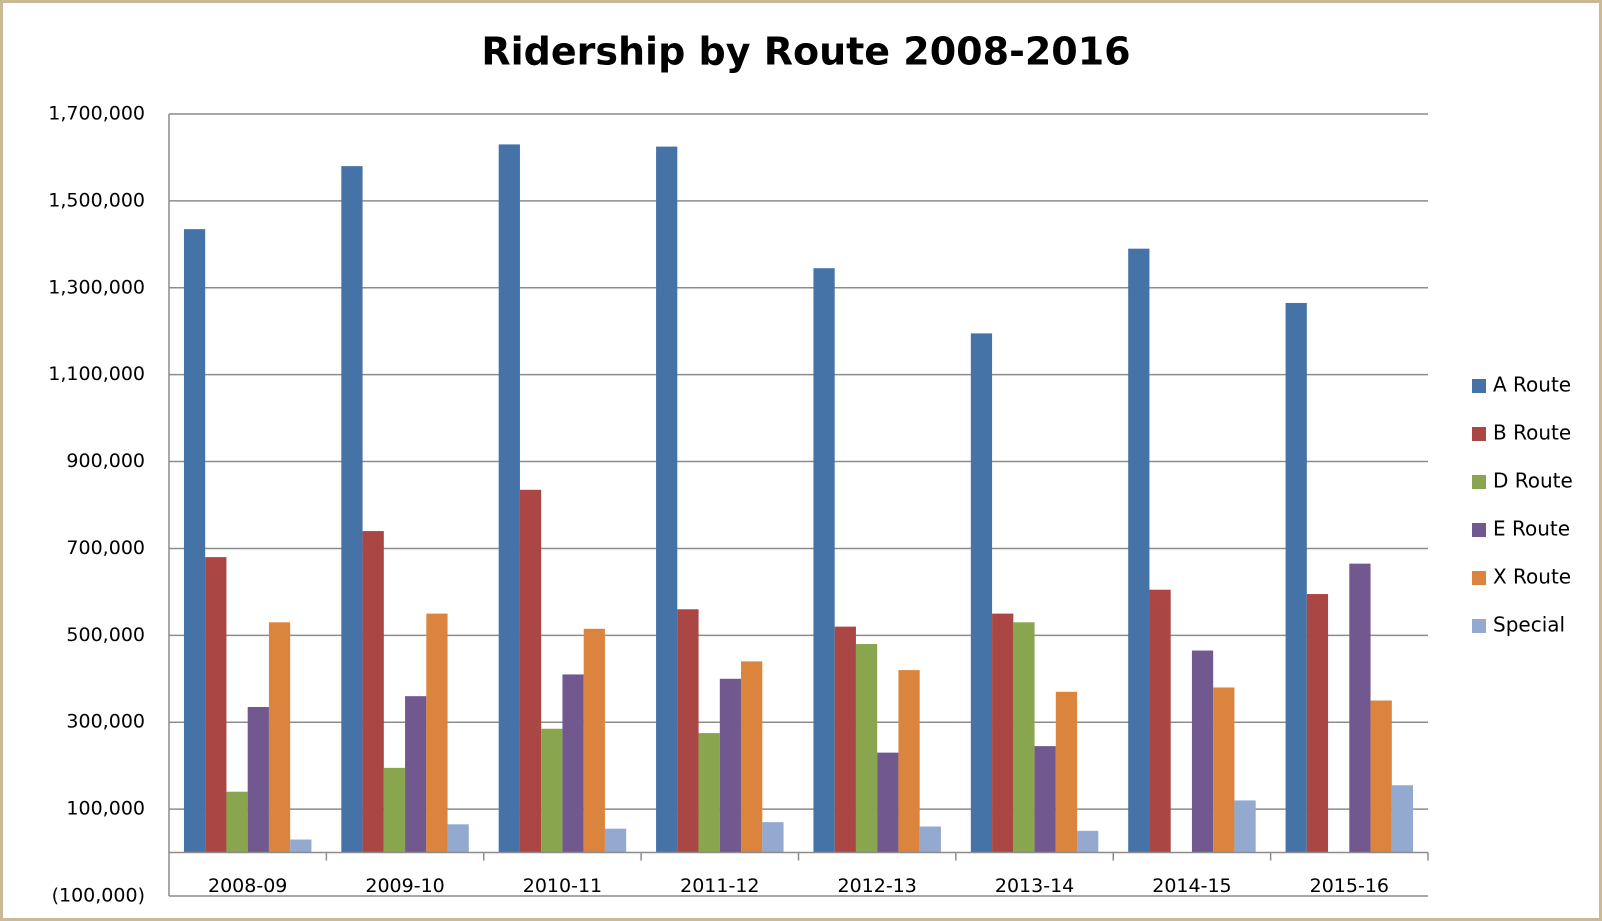 The image size is (1602, 921). What do you see at coordinates (96, 114) in the screenshot?
I see `y-tick-label: 1,700,000` at bounding box center [96, 114].